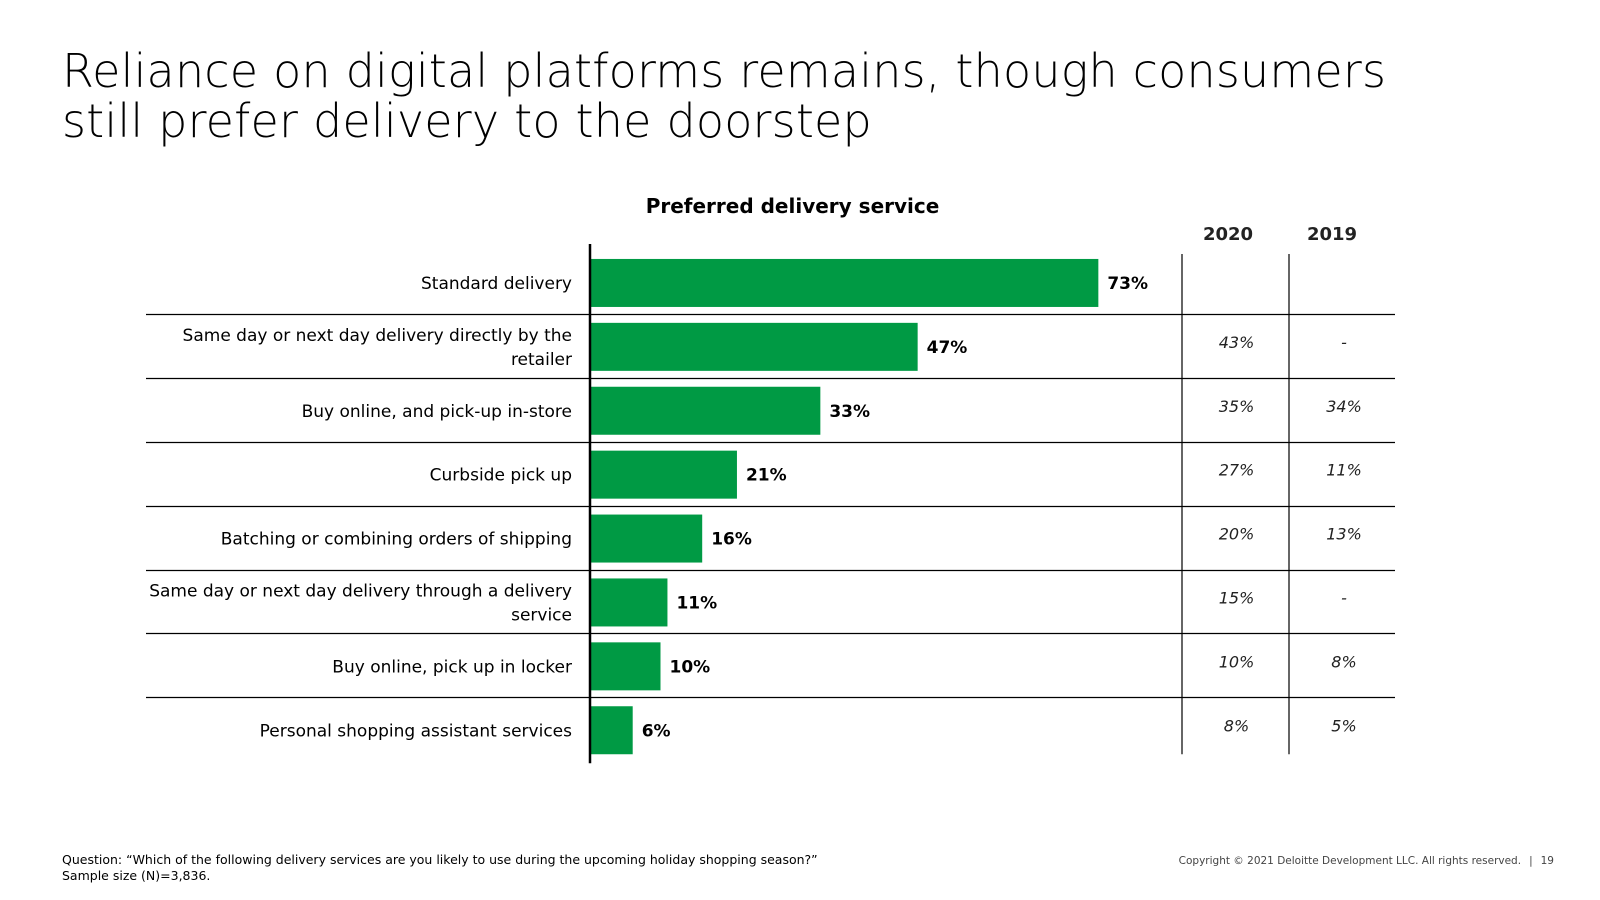 This screenshot has height=900, width=1600. Describe the element at coordinates (416, 731) in the screenshot. I see `category-label: Personal shopping assistant services` at that location.